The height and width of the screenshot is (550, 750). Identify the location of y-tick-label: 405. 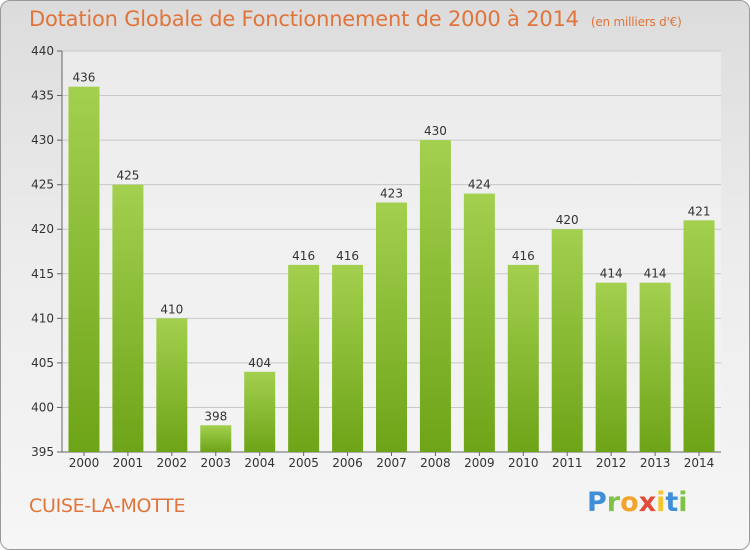
(42, 363).